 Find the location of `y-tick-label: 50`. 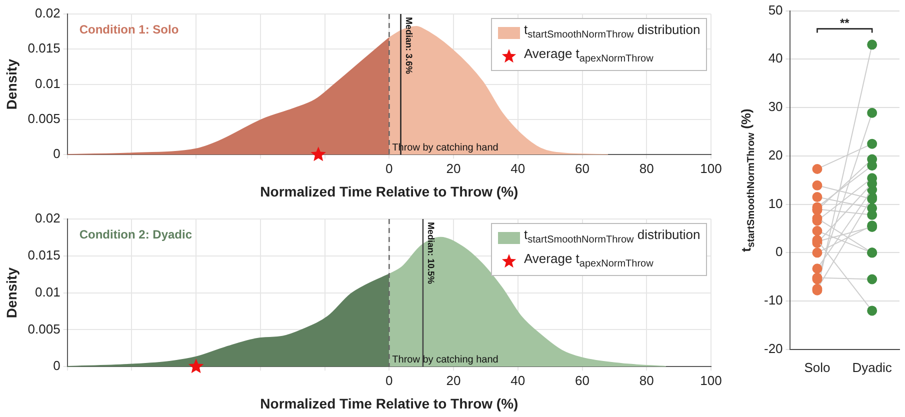

y-tick-label: 50 is located at coordinates (775, 10).